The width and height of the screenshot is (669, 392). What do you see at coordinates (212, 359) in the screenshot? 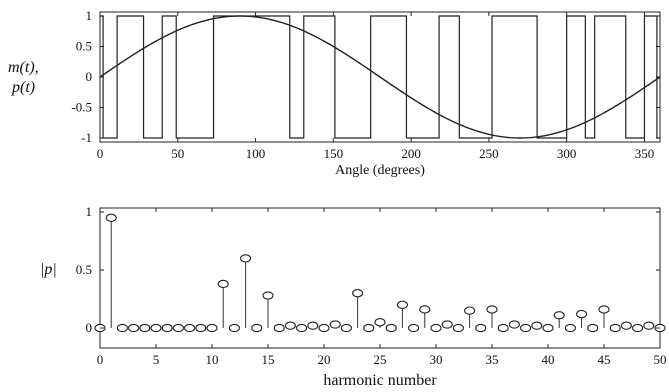
I see `harmonics-x-tick-label: 10` at bounding box center [212, 359].